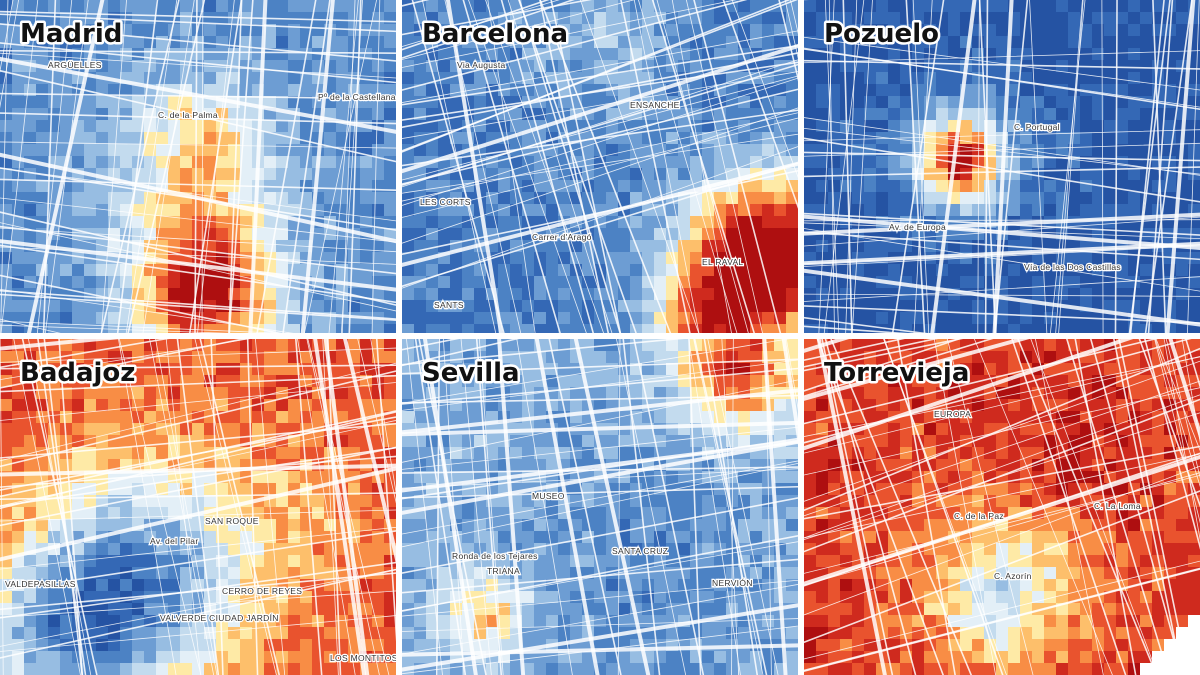 The width and height of the screenshot is (1200, 675). I want to click on place-label: SAN ROQUE, so click(232, 521).